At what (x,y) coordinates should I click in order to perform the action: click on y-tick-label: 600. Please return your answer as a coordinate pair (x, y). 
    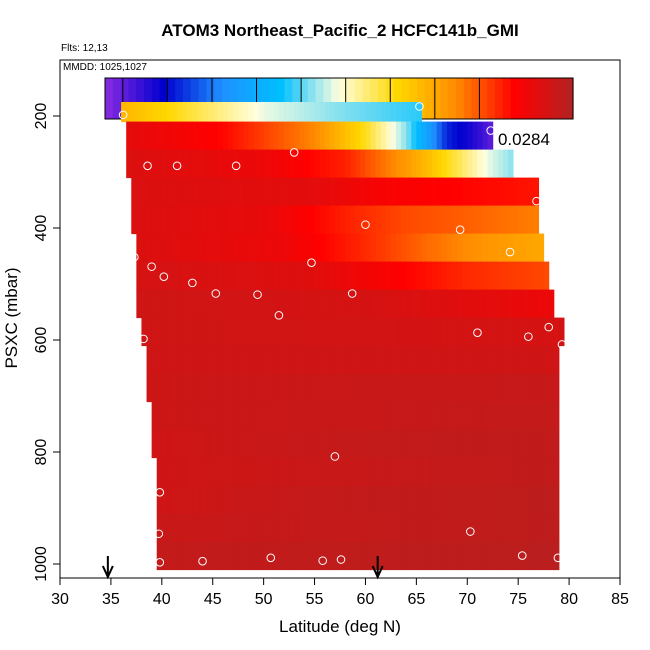
    Looking at the image, I should click on (41, 340).